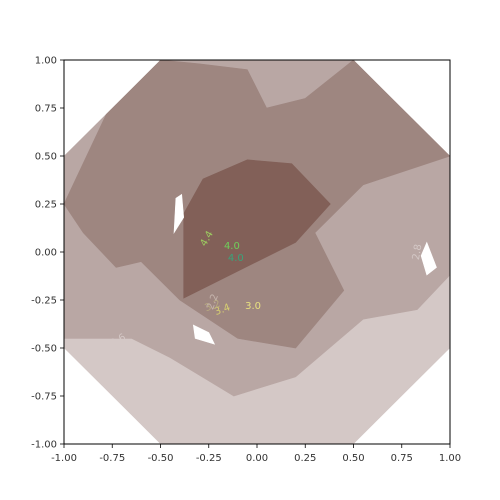 The height and width of the screenshot is (500, 500). I want to click on x-tick-label: -1.00, so click(64, 458).